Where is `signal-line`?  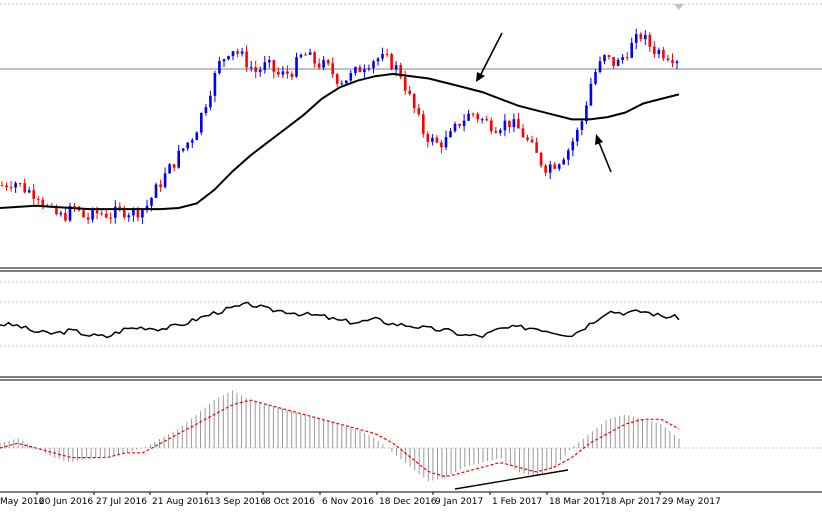
signal-line is located at coordinates (340, 438).